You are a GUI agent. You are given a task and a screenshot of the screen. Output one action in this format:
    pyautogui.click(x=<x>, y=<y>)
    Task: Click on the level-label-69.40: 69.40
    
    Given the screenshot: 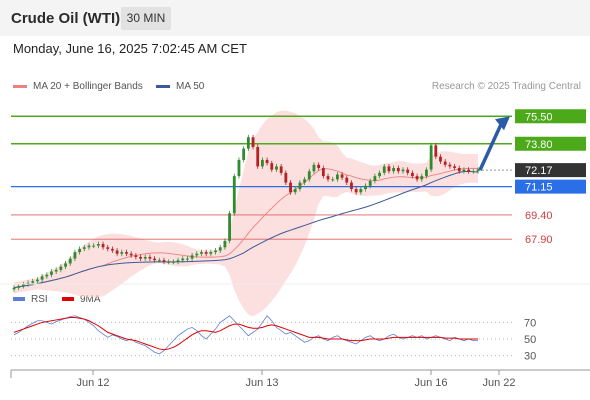 What is the action you would take?
    pyautogui.click(x=539, y=216)
    